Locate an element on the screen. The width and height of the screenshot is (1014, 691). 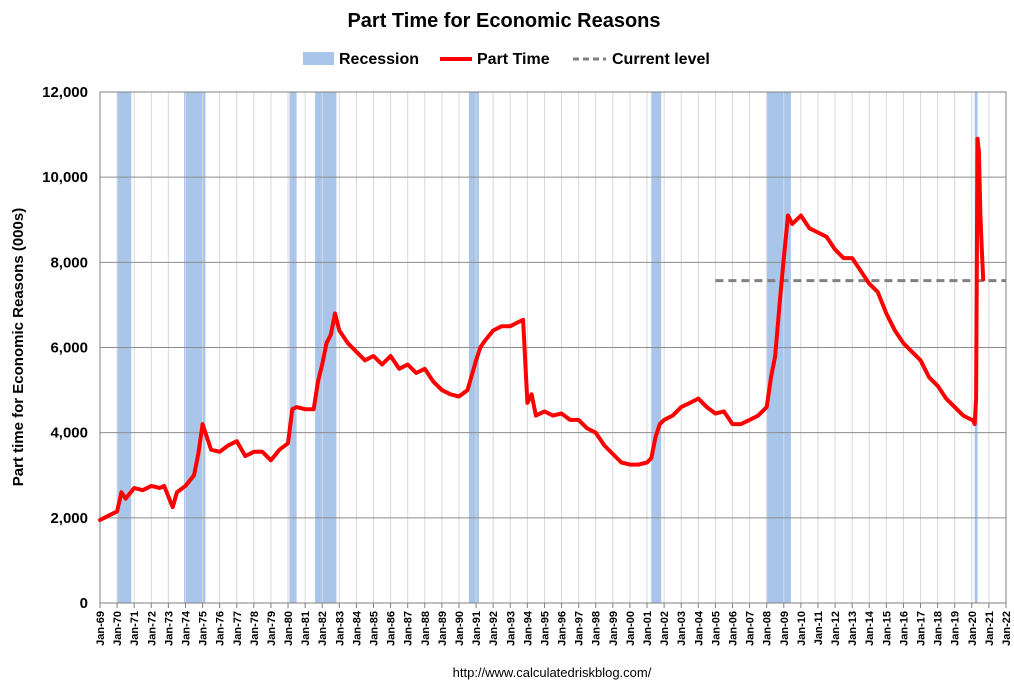
x-tick-label: Jan-16 is located at coordinates (904, 628).